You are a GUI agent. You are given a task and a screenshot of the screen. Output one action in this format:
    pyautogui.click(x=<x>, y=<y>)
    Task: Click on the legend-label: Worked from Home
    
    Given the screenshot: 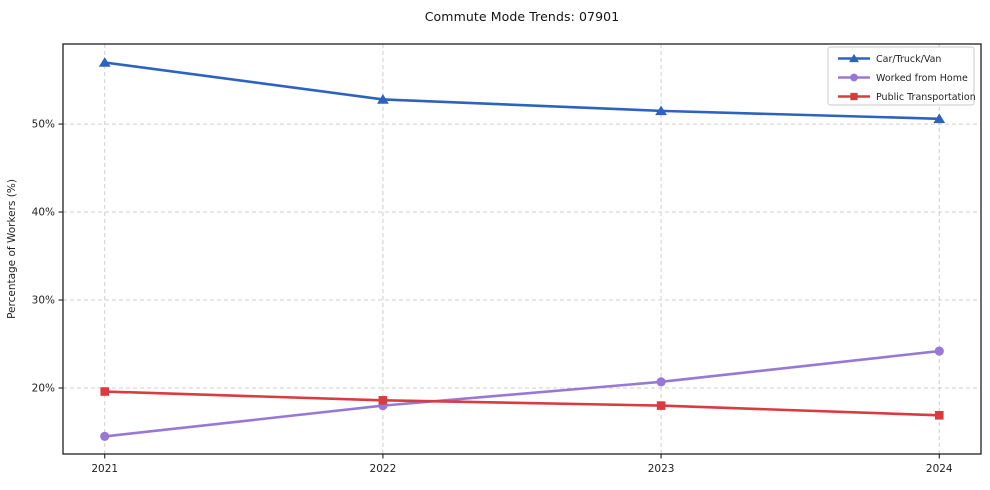 What is the action you would take?
    pyautogui.click(x=922, y=78)
    